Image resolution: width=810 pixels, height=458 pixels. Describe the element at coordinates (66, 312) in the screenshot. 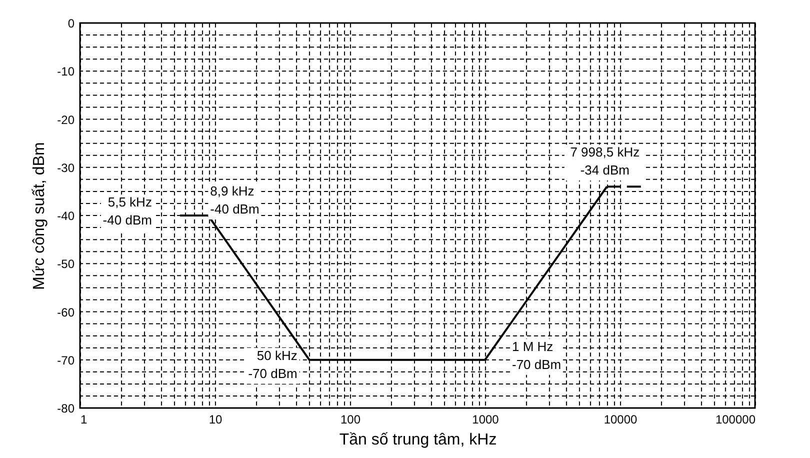

I see `y-tick-label: -60` at that location.